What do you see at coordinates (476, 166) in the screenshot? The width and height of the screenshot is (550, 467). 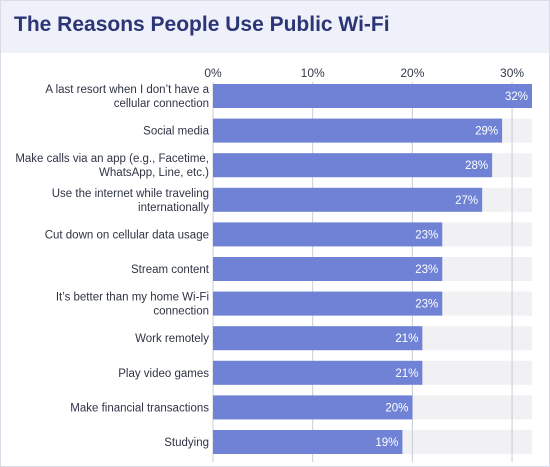 I see `data-label: 28%` at bounding box center [476, 166].